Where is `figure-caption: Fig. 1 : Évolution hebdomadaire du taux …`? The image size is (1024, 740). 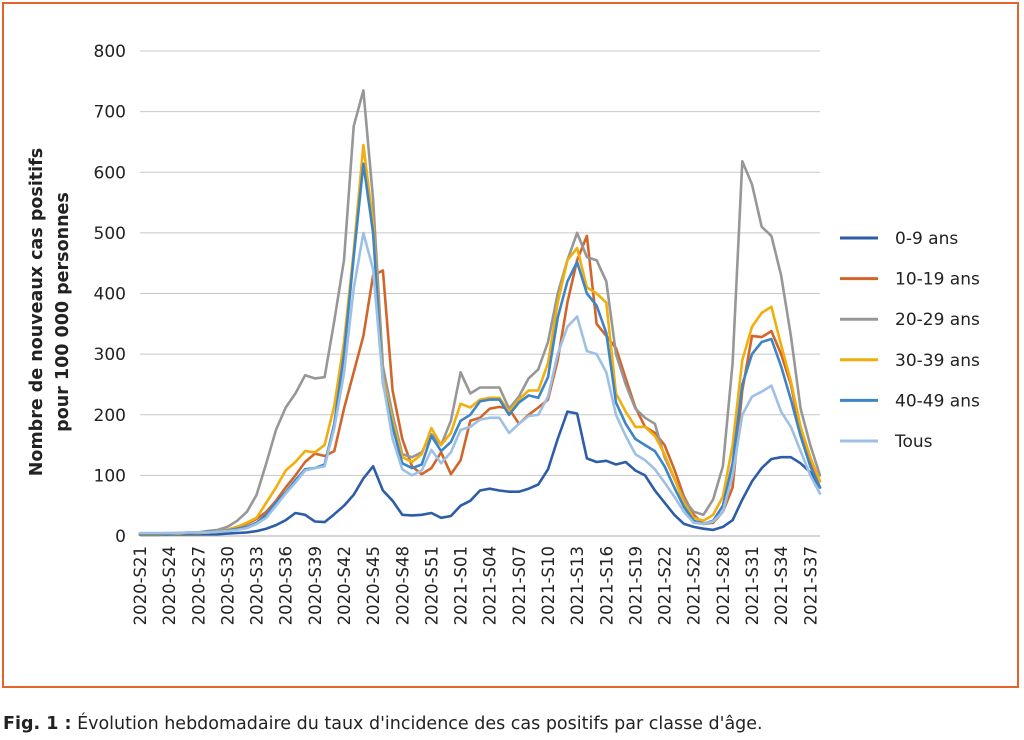
figure-caption: Fig. 1 : Évolution hebdomadaire du taux … is located at coordinates (383, 724).